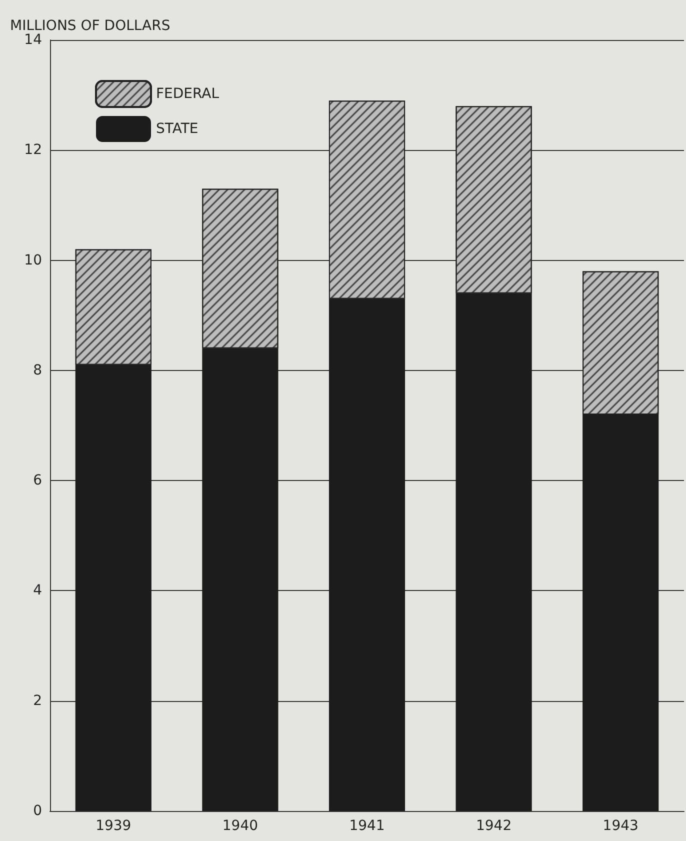  What do you see at coordinates (494, 826) in the screenshot?
I see `x-tick-label: 1942` at bounding box center [494, 826].